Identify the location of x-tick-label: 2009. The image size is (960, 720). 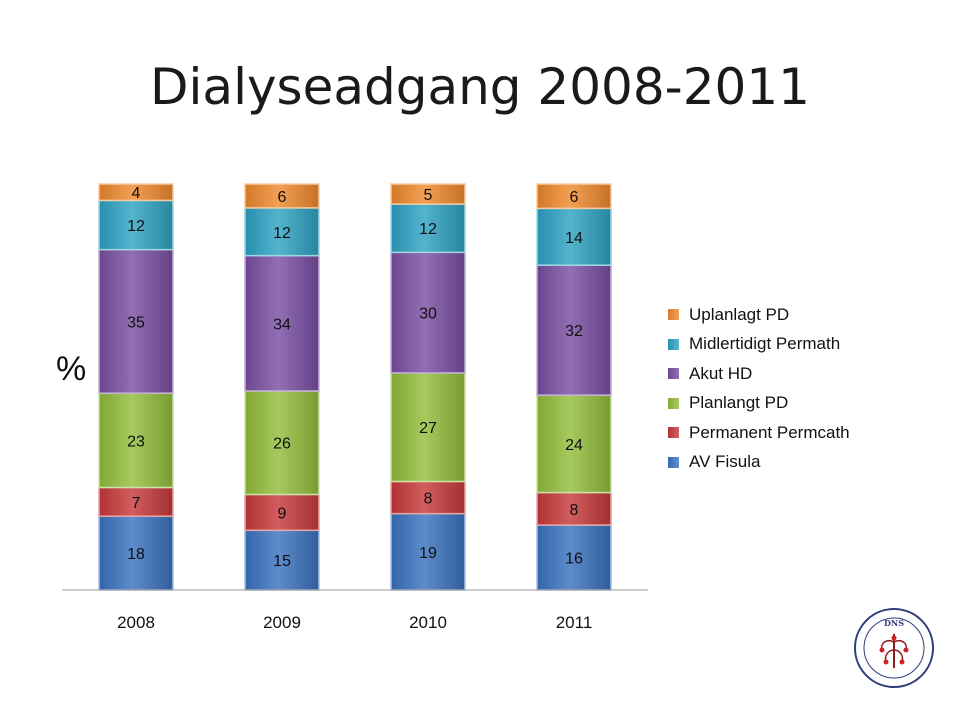
(282, 622).